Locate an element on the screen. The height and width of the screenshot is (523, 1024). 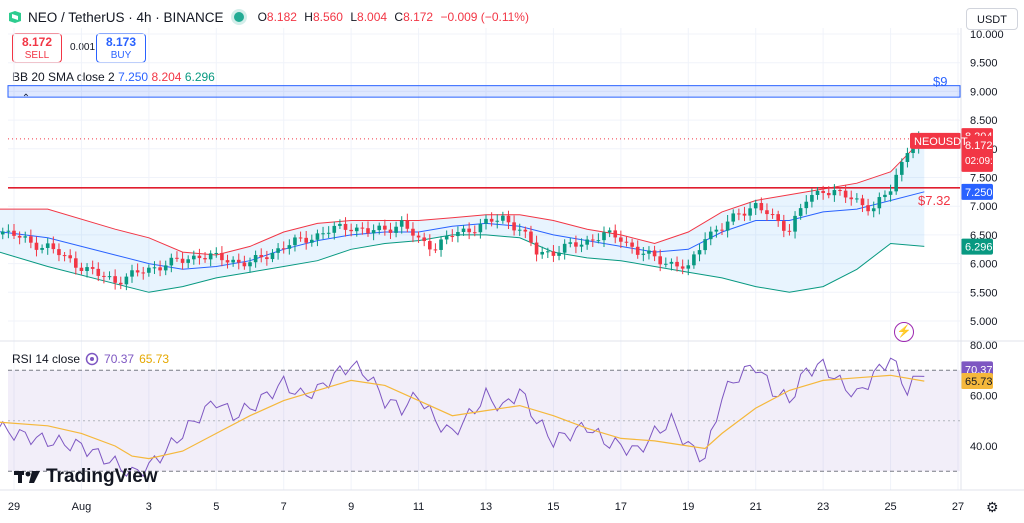
rsi-settings-icon is located at coordinates (92, 359).